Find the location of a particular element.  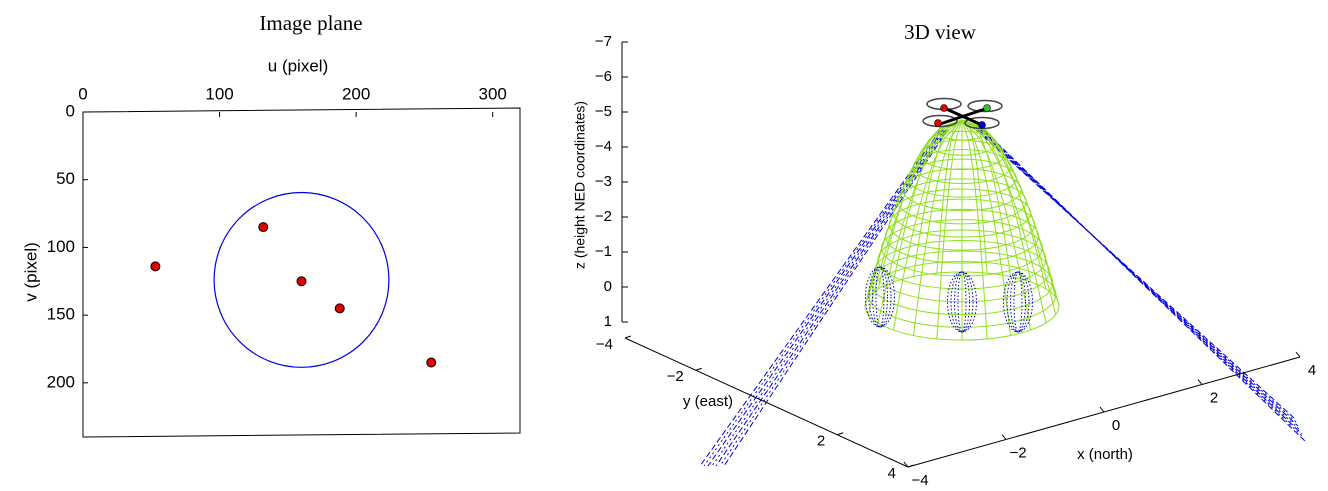

x-tick-label: −4 is located at coordinates (919, 480).